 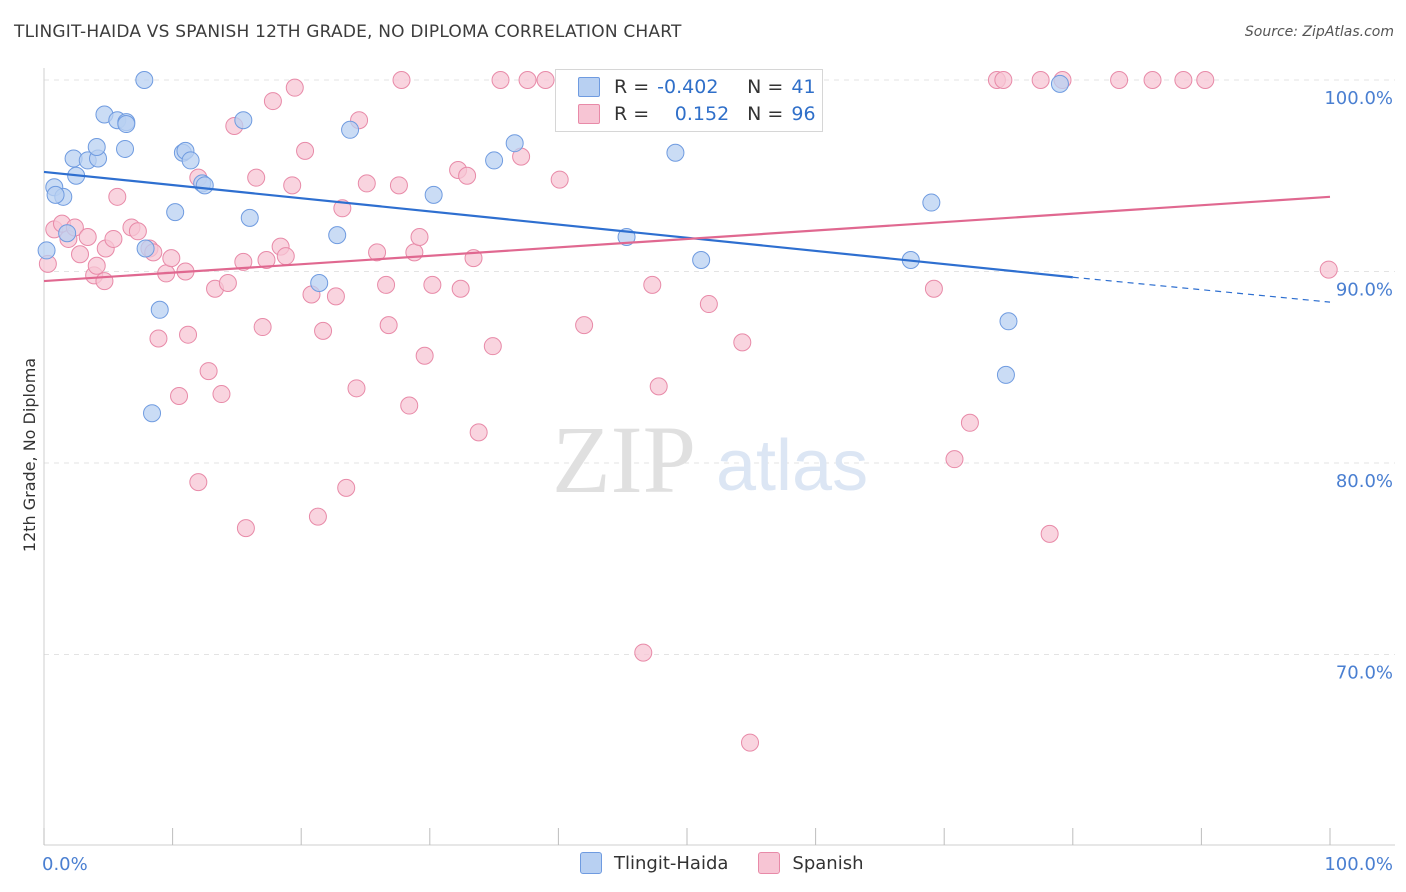 What do you see at coordinates (632, 87) in the screenshot?
I see `legend-r-label: R =` at bounding box center [632, 87].